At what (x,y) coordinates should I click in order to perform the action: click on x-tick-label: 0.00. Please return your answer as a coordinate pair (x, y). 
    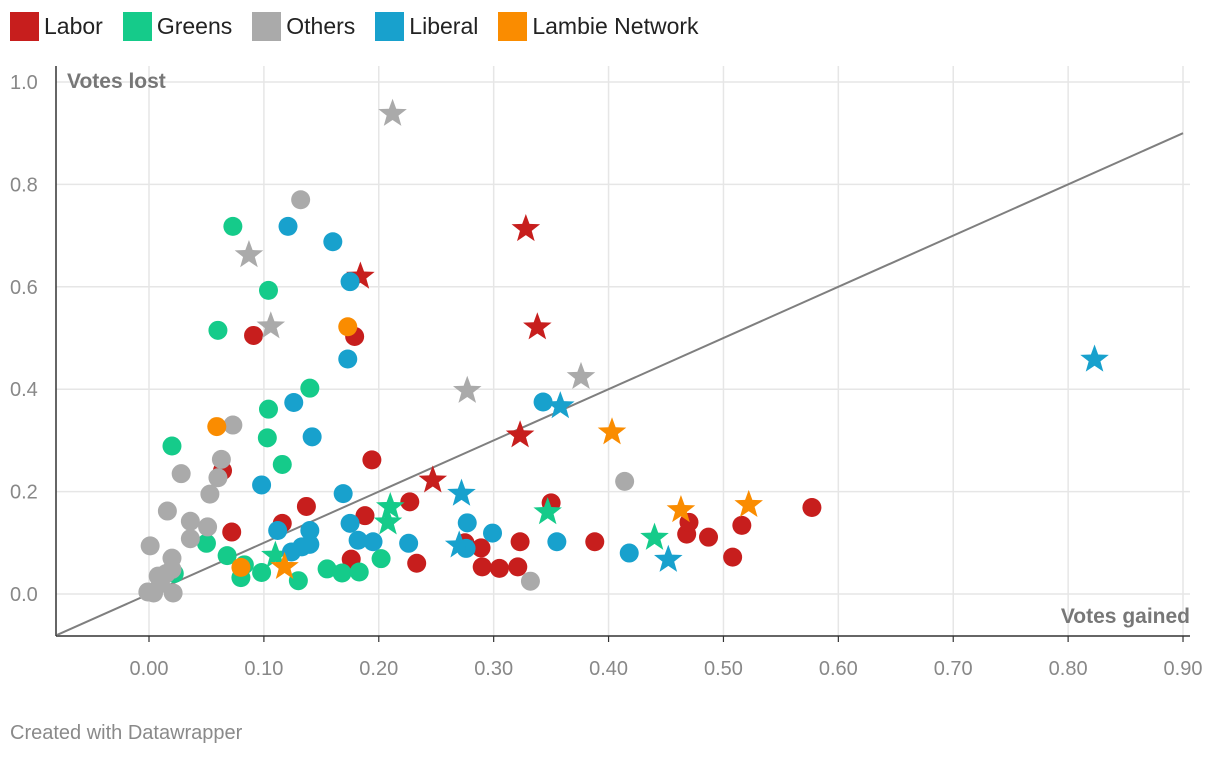
    Looking at the image, I should click on (149, 669).